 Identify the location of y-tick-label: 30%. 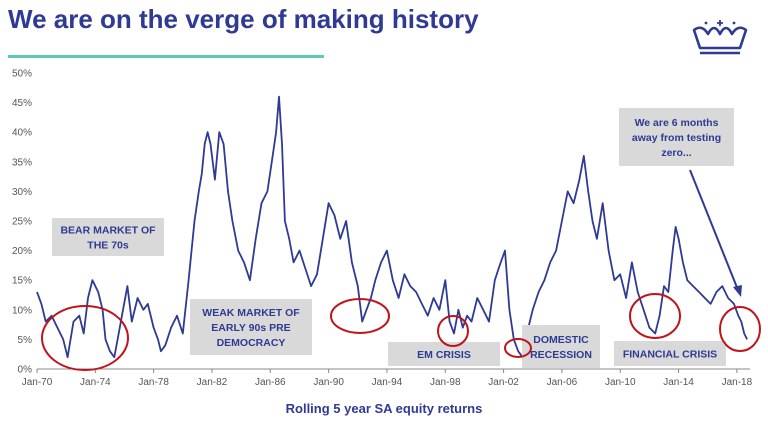
(22, 192).